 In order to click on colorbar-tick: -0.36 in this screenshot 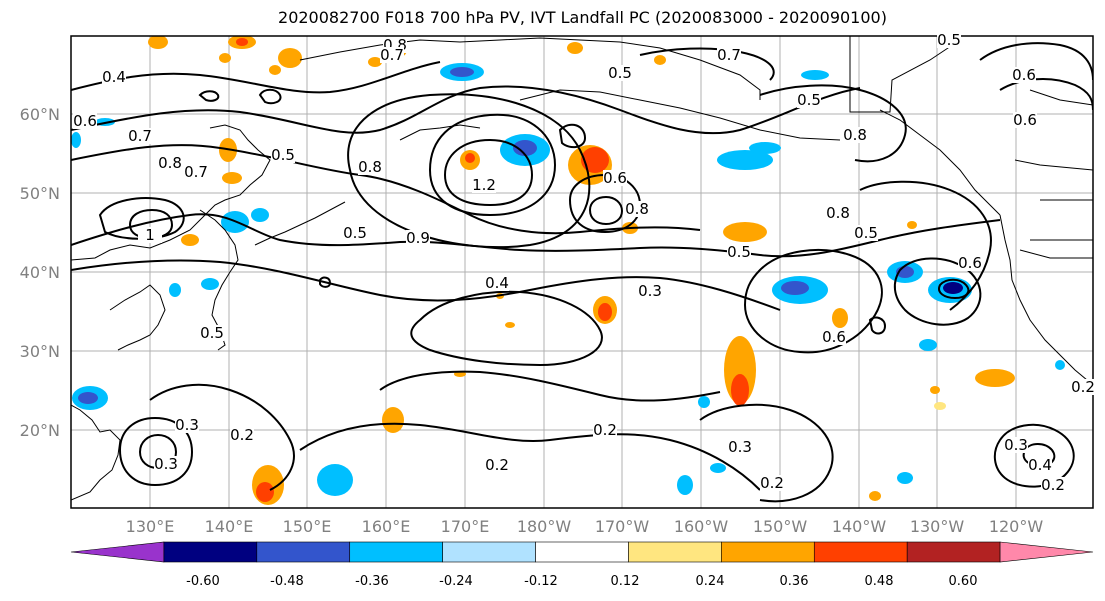, I will do `click(372, 581)`.